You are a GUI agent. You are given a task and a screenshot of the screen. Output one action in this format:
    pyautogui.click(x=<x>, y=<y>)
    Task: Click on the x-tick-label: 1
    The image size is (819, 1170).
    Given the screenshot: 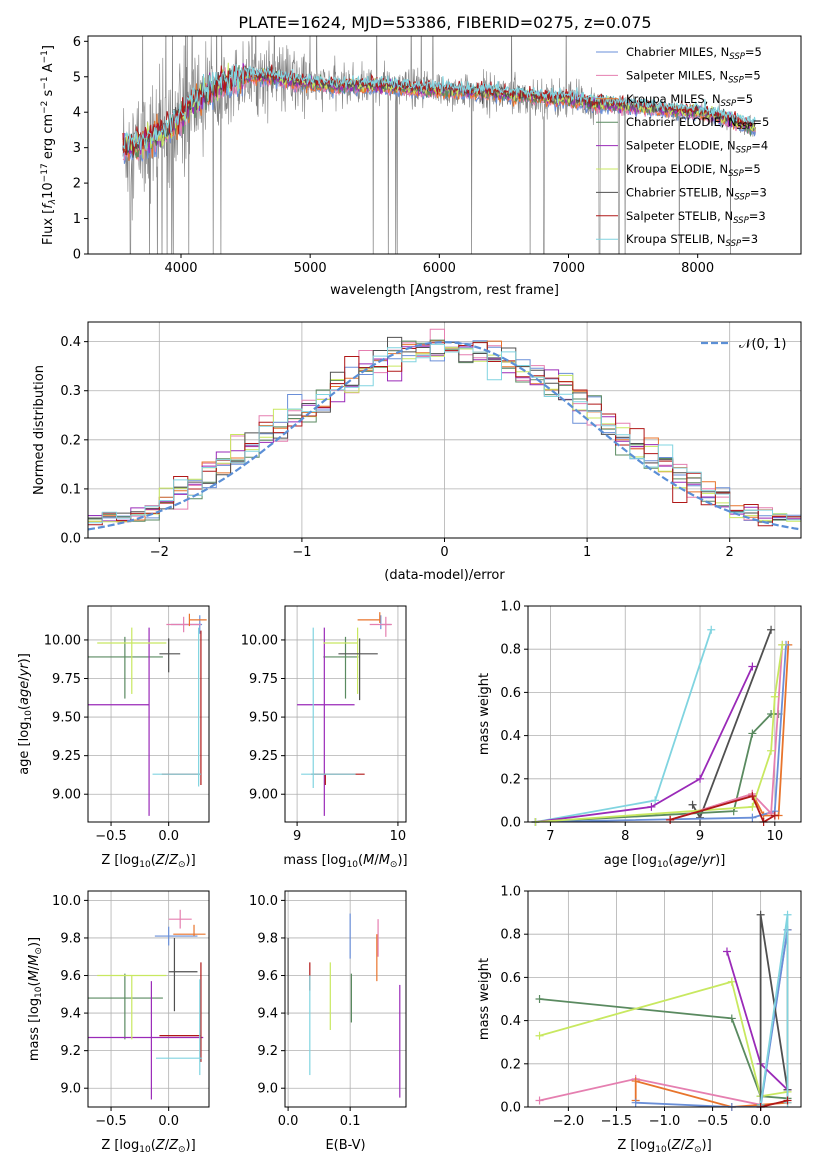 What is the action you would take?
    pyautogui.click(x=587, y=552)
    